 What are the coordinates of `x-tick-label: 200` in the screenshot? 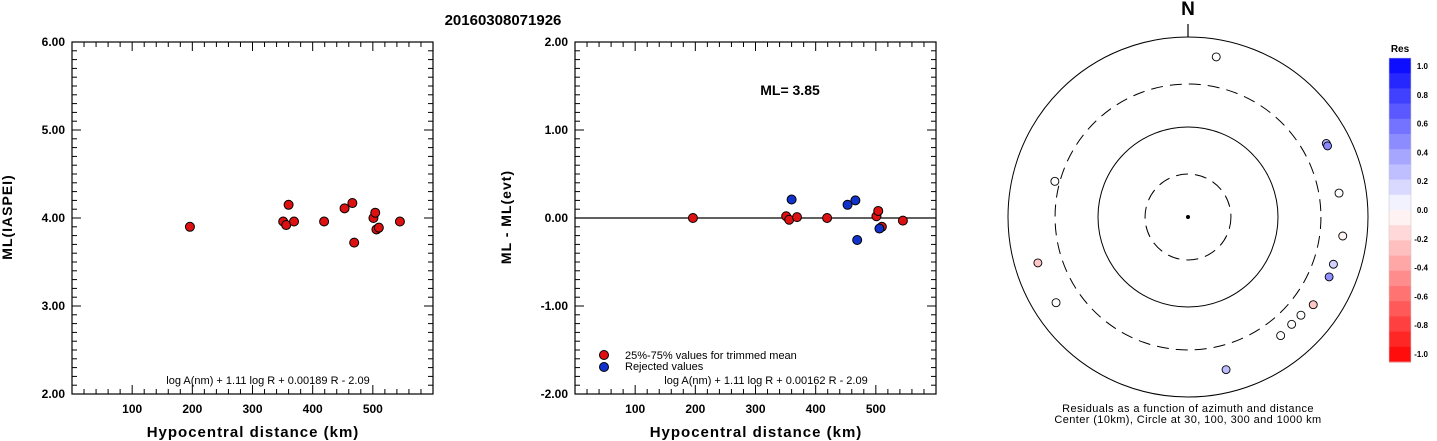 It's located at (192, 409).